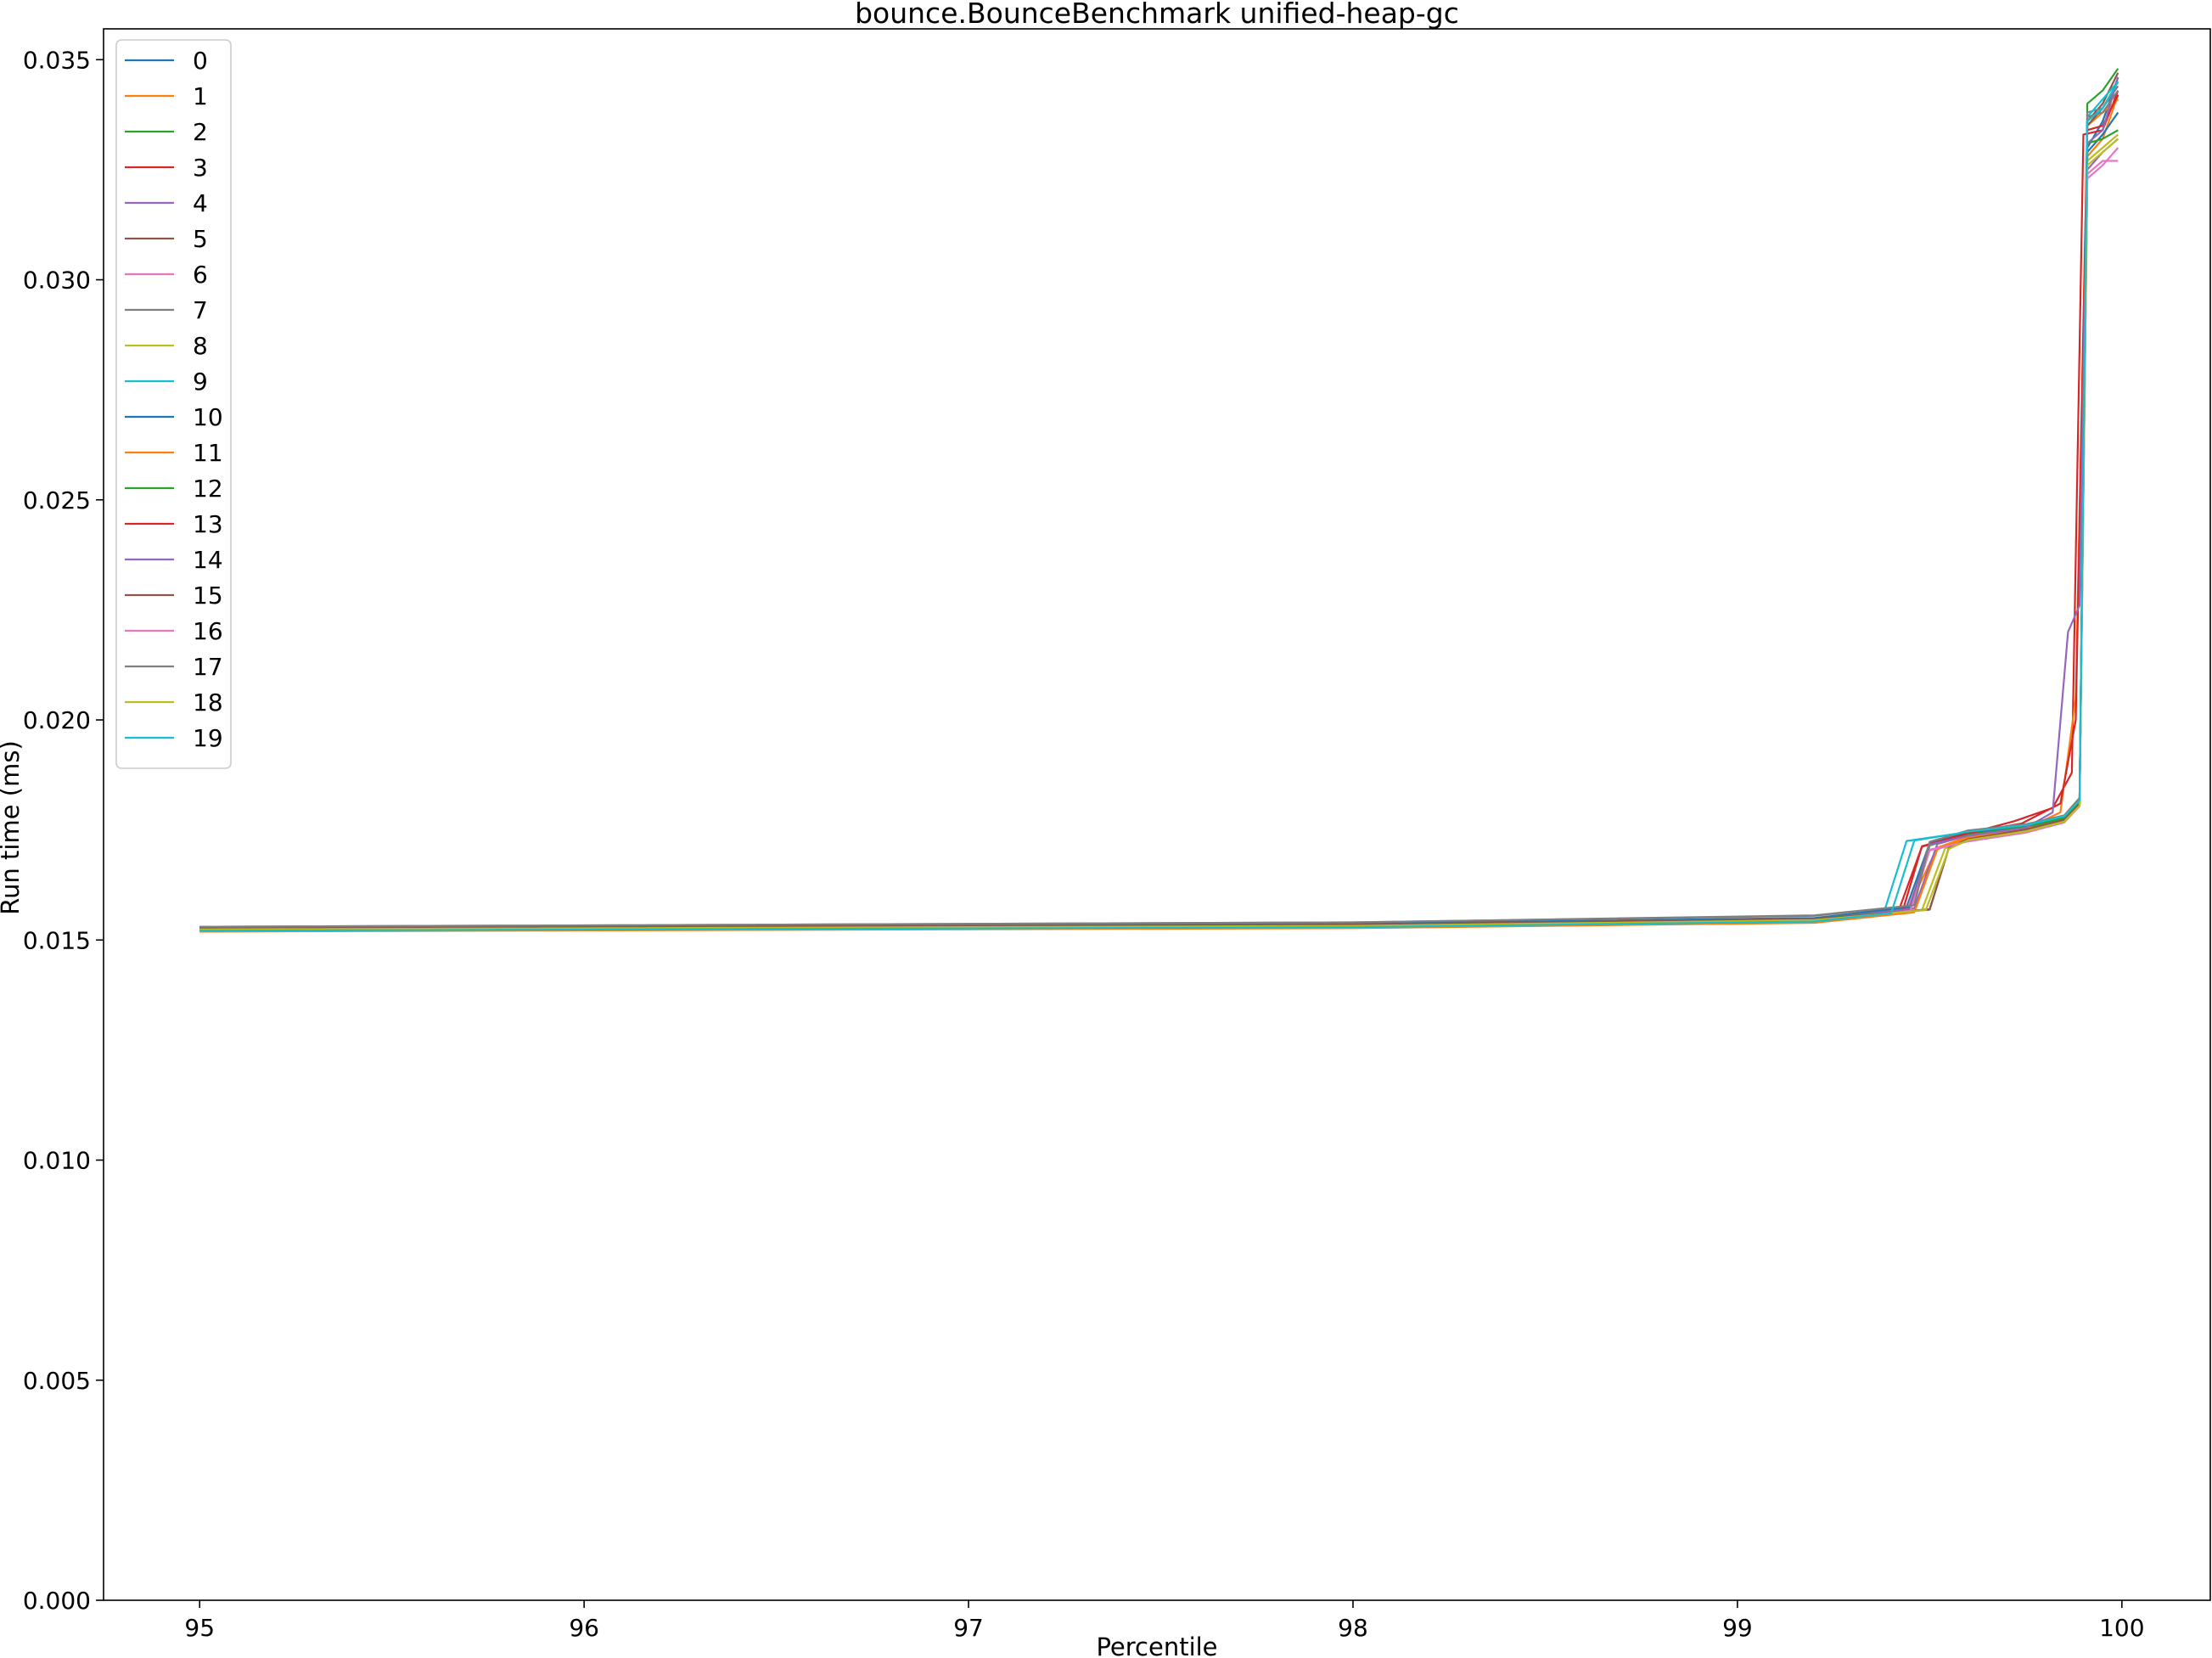  Describe the element at coordinates (1157, 15) in the screenshot. I see `chart-title: bounce.BounceBenchmark unified-heap-gc` at that location.